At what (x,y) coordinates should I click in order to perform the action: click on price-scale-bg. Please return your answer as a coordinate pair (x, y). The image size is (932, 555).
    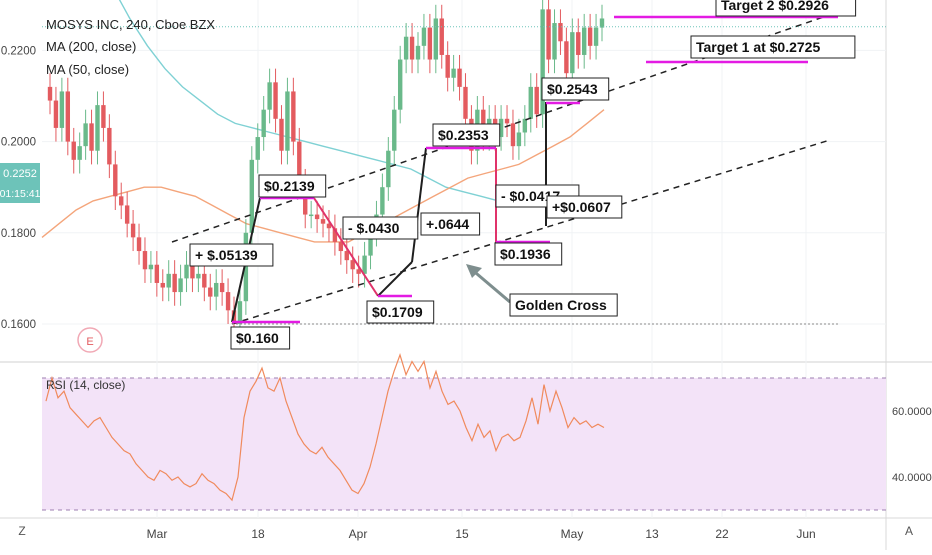
    Looking at the image, I should click on (909, 275).